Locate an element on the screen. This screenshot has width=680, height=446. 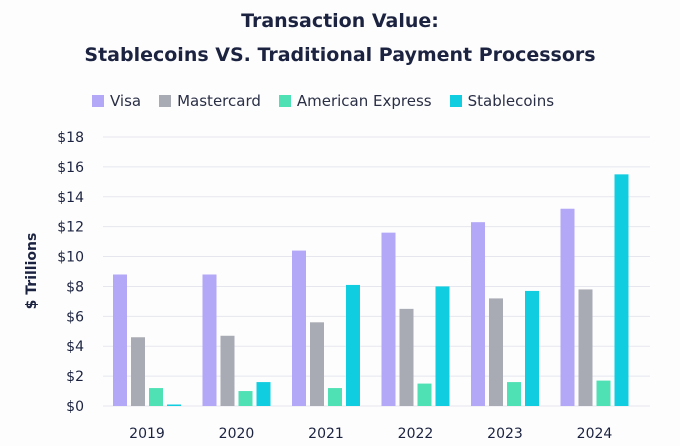
legend-item: Visa is located at coordinates (116, 101).